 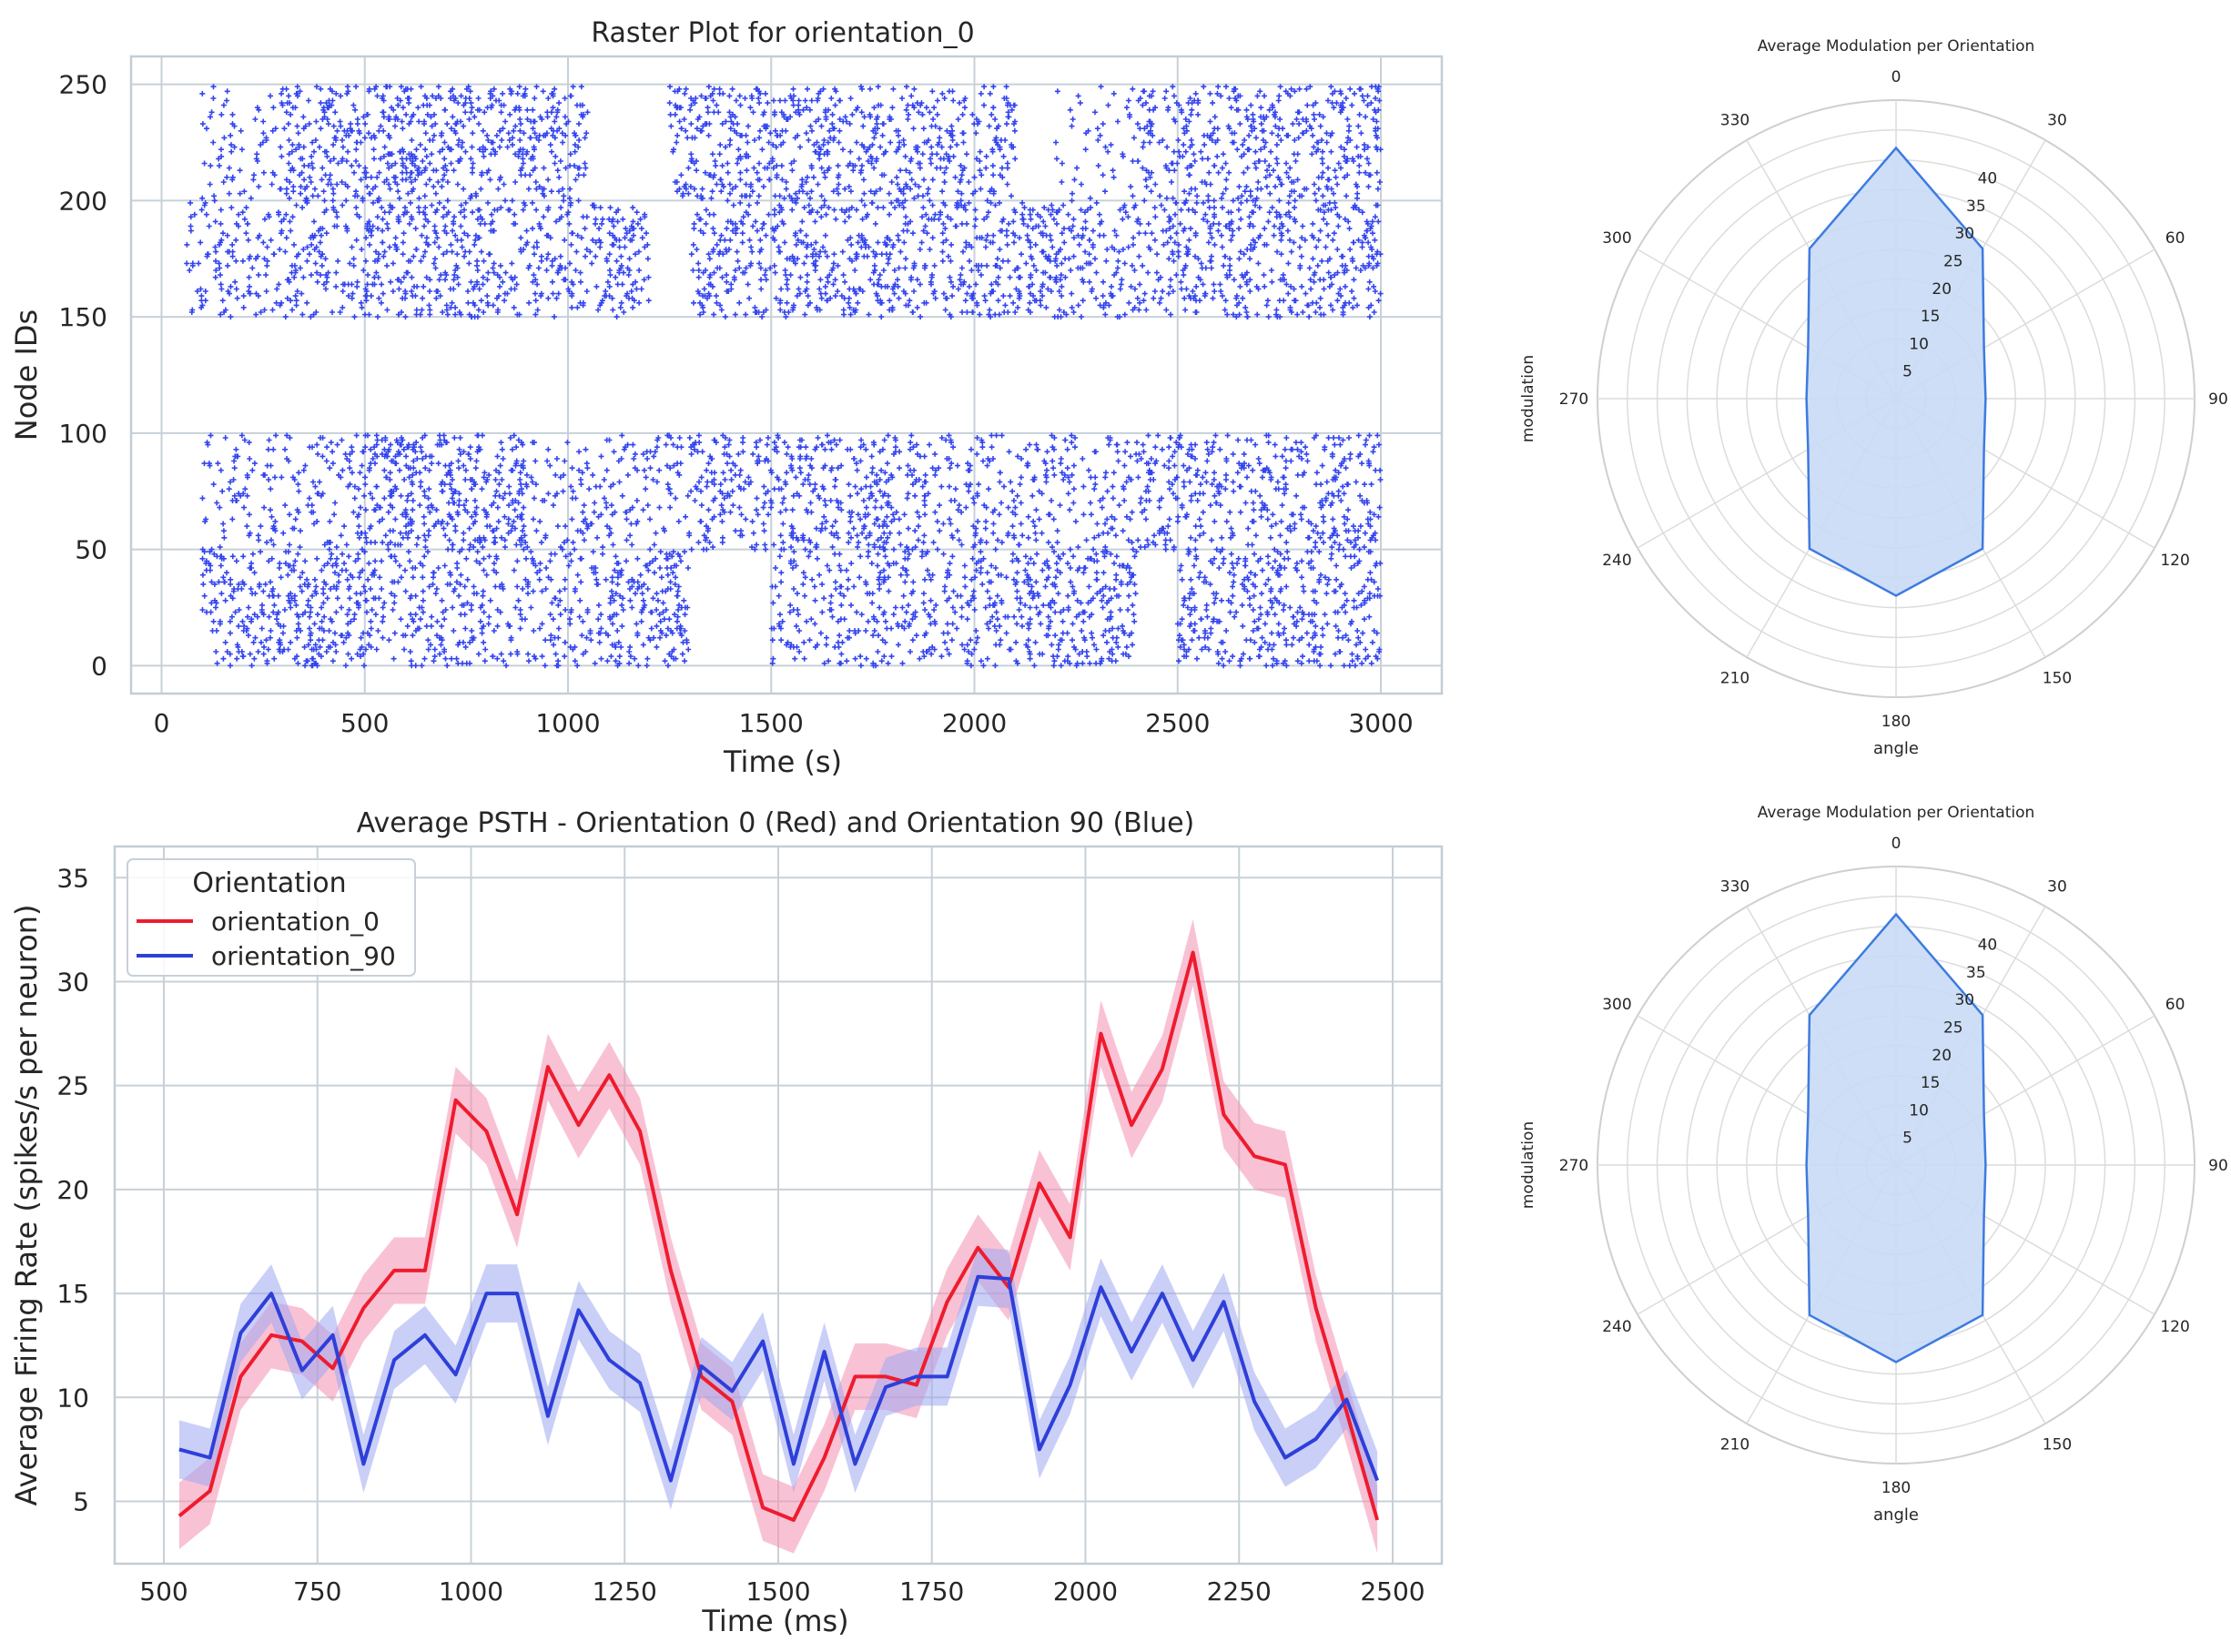 I want to click on psth-y-tick-label: 35, so click(x=72, y=878).